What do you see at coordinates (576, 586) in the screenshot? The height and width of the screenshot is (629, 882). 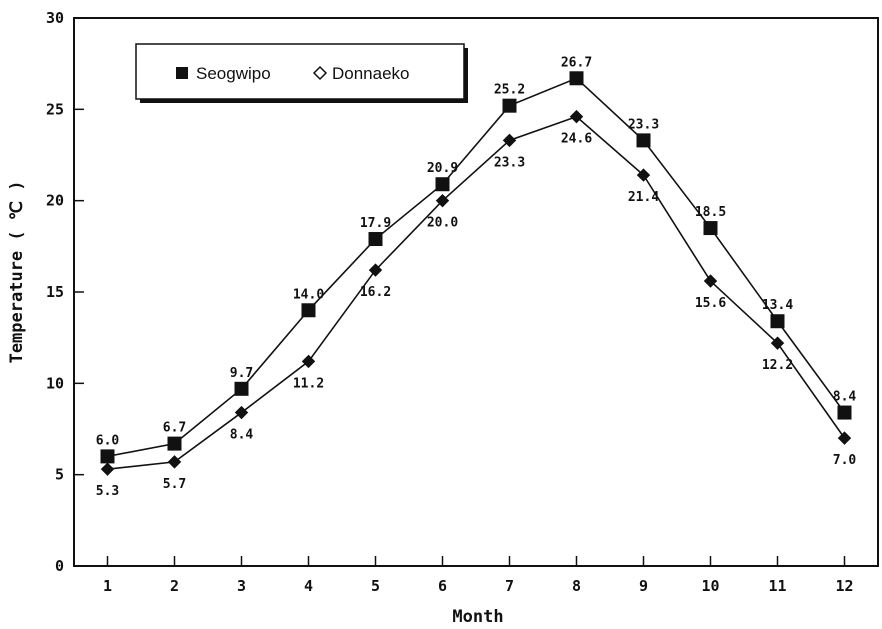 I see `x-tick-label: 8` at bounding box center [576, 586].